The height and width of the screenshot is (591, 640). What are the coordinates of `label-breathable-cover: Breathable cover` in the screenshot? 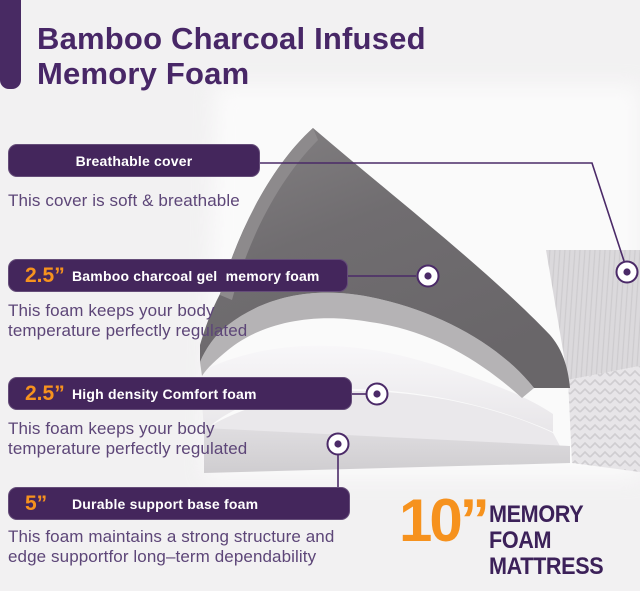 It's located at (134, 160).